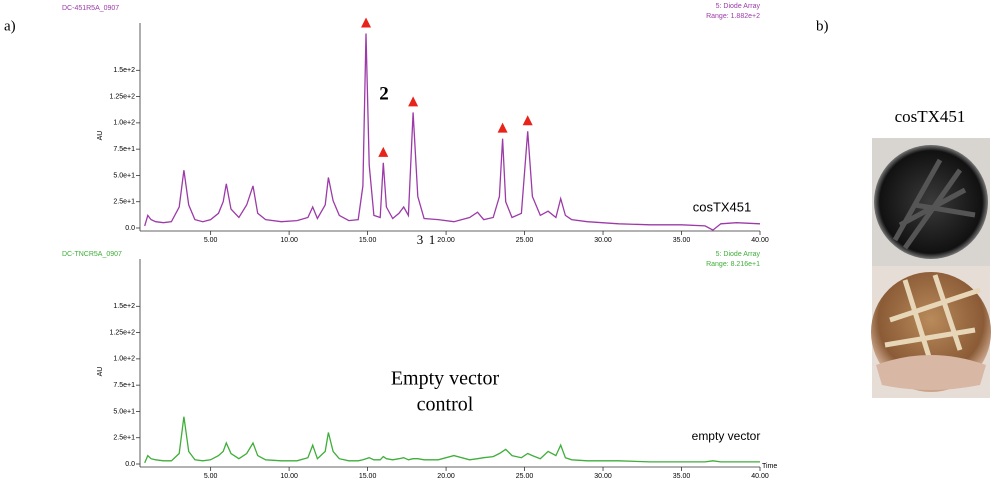 The height and width of the screenshot is (480, 994). I want to click on annotation: empty vector, so click(726, 436).